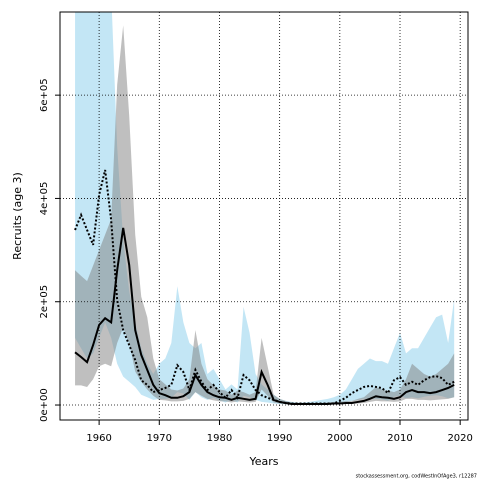 The width and height of the screenshot is (480, 484). I want to click on y-axis-label: Recruits (age 3), so click(17, 216).